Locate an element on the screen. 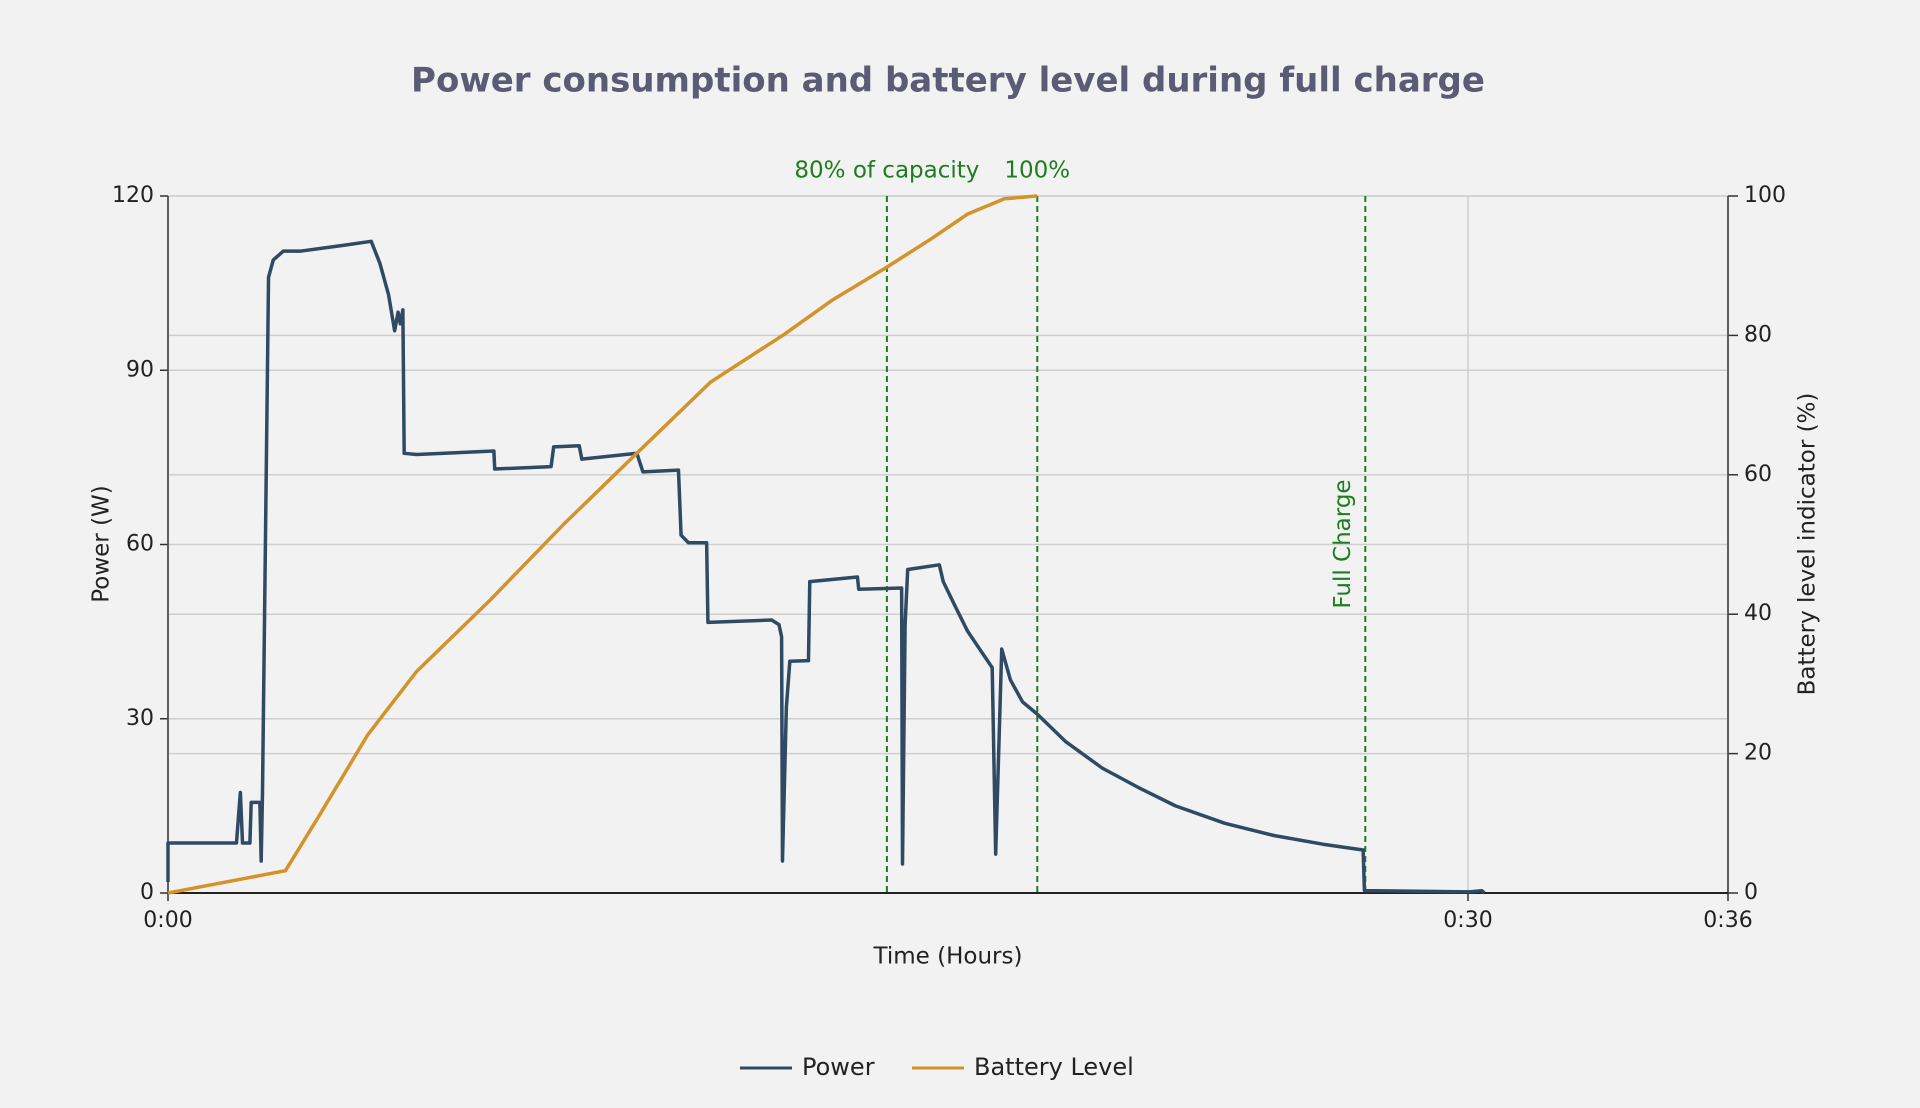 The width and height of the screenshot is (1920, 1108). x-axis-title: Time (Hours) is located at coordinates (948, 957).